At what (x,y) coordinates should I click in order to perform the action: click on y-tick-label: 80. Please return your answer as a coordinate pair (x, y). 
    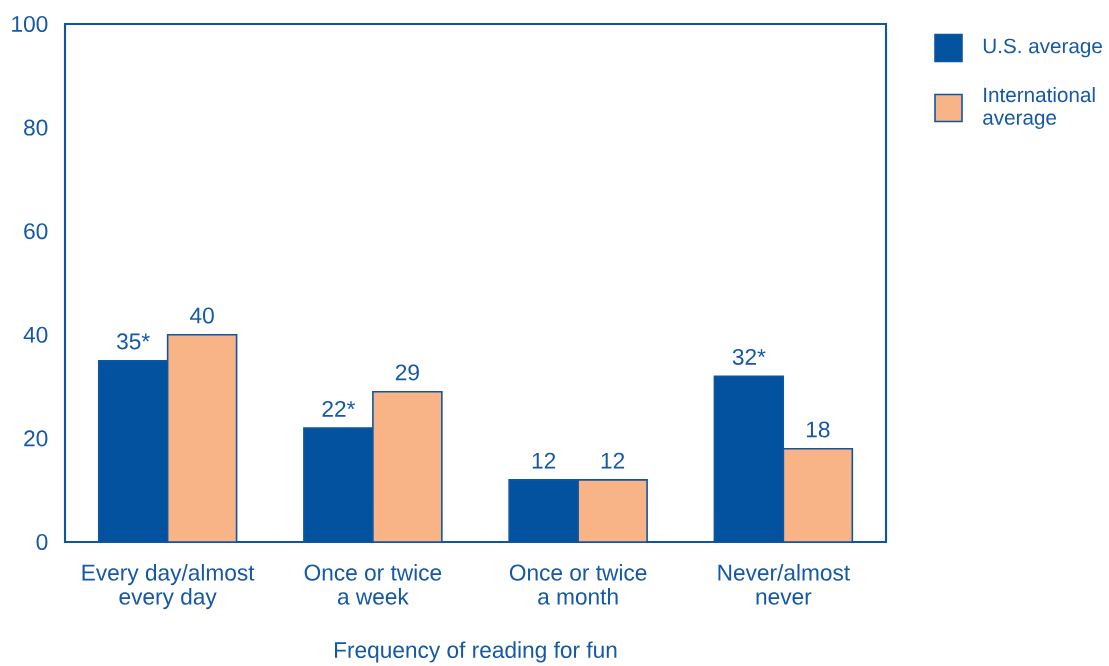
    Looking at the image, I should click on (36, 127).